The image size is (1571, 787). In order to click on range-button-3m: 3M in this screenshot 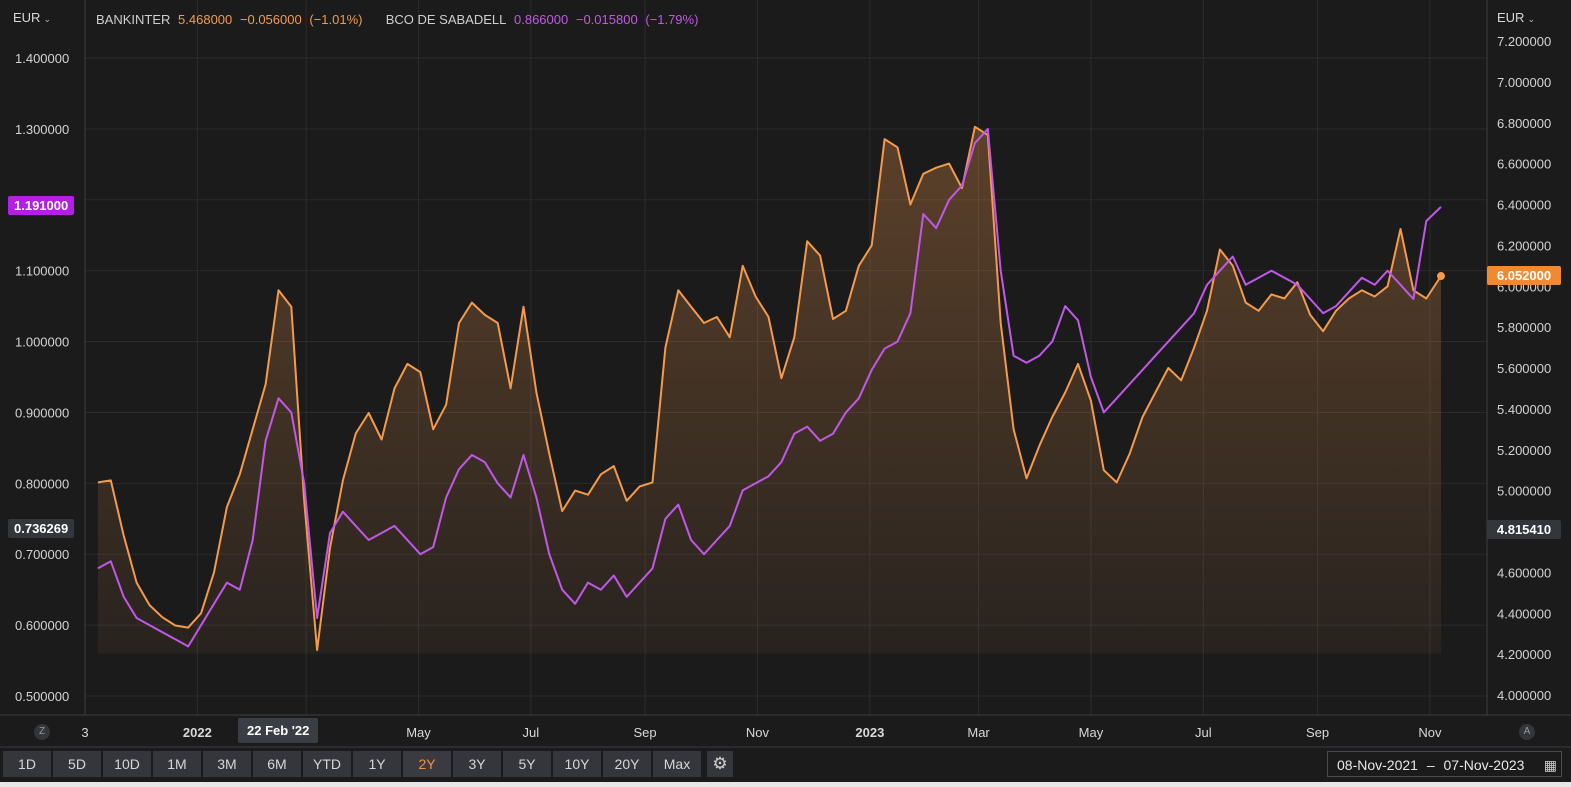, I will do `click(227, 764)`.